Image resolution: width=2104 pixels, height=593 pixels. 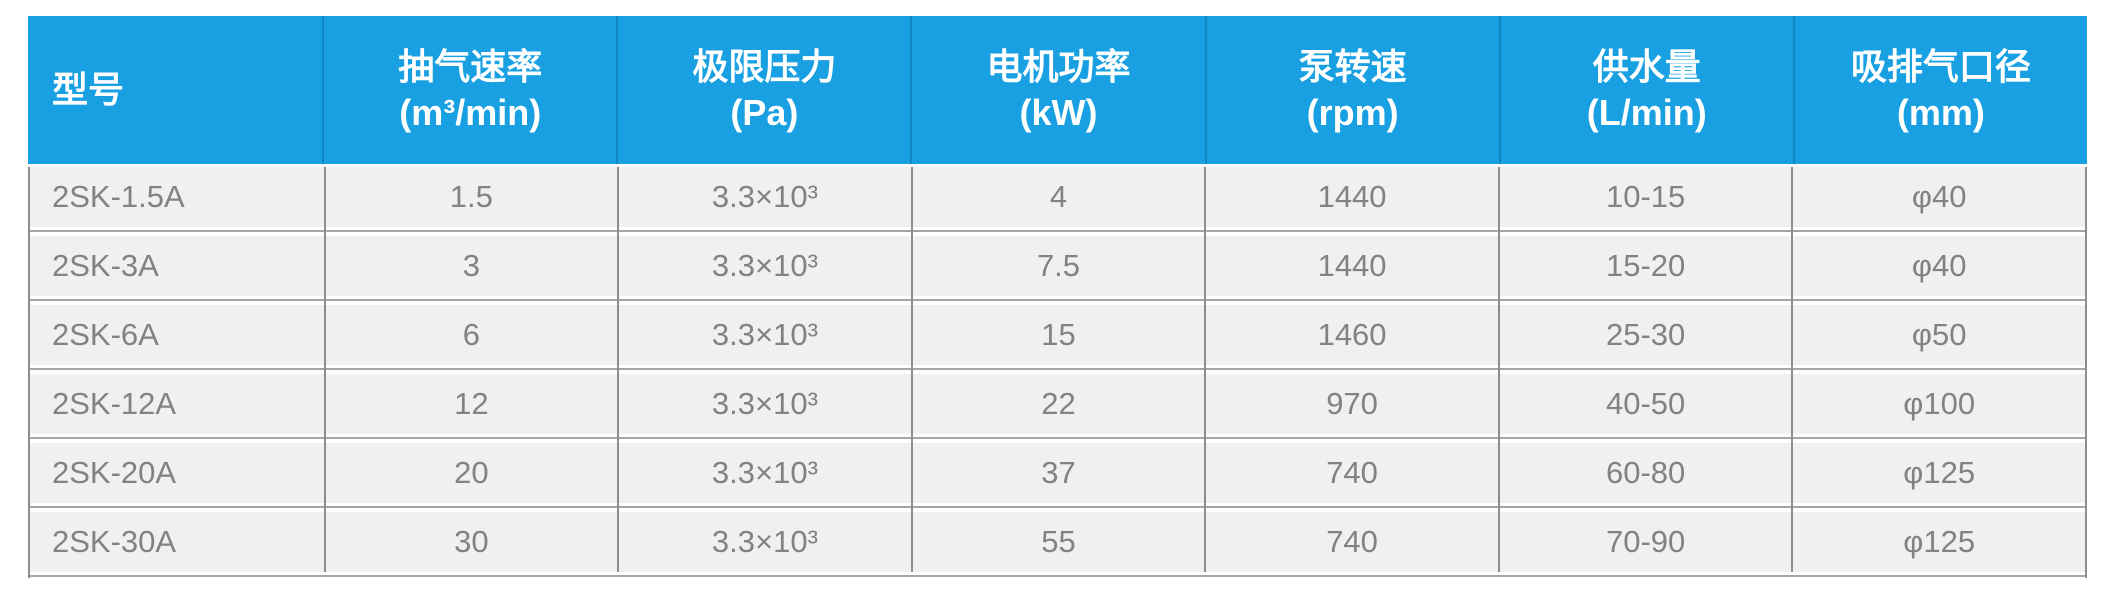 What do you see at coordinates (1644, 542) in the screenshot?
I see `value-cell: 70-90` at bounding box center [1644, 542].